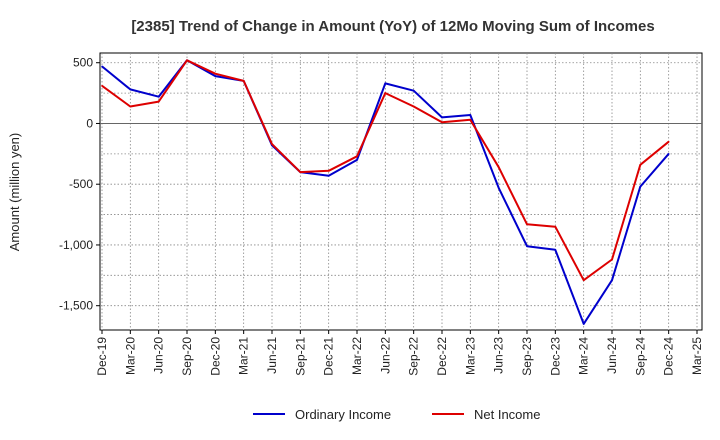 The height and width of the screenshot is (440, 720). What do you see at coordinates (640, 356) in the screenshot?
I see `x-tick-label: Sep-24` at bounding box center [640, 356].